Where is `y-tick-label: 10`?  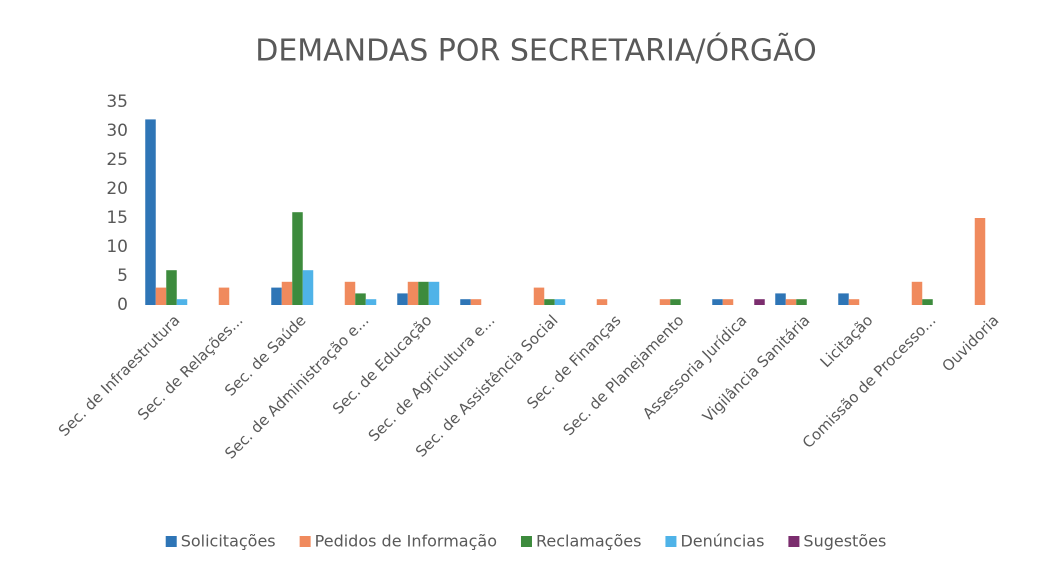 y-tick-label: 10 is located at coordinates (117, 247).